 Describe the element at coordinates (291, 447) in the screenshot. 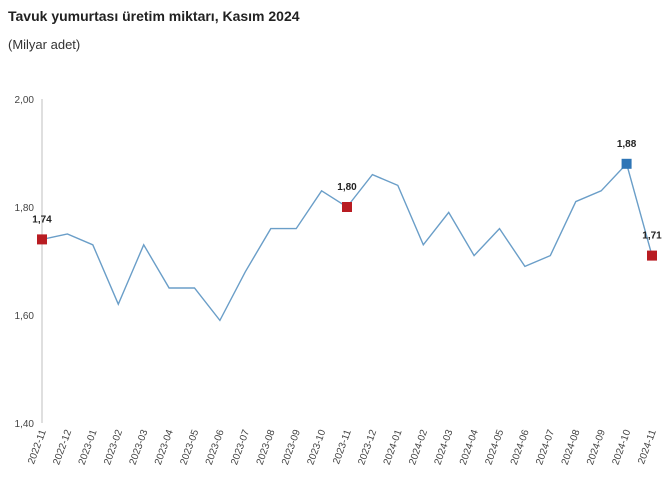

I see `x-tick-label: 2023-09` at that location.